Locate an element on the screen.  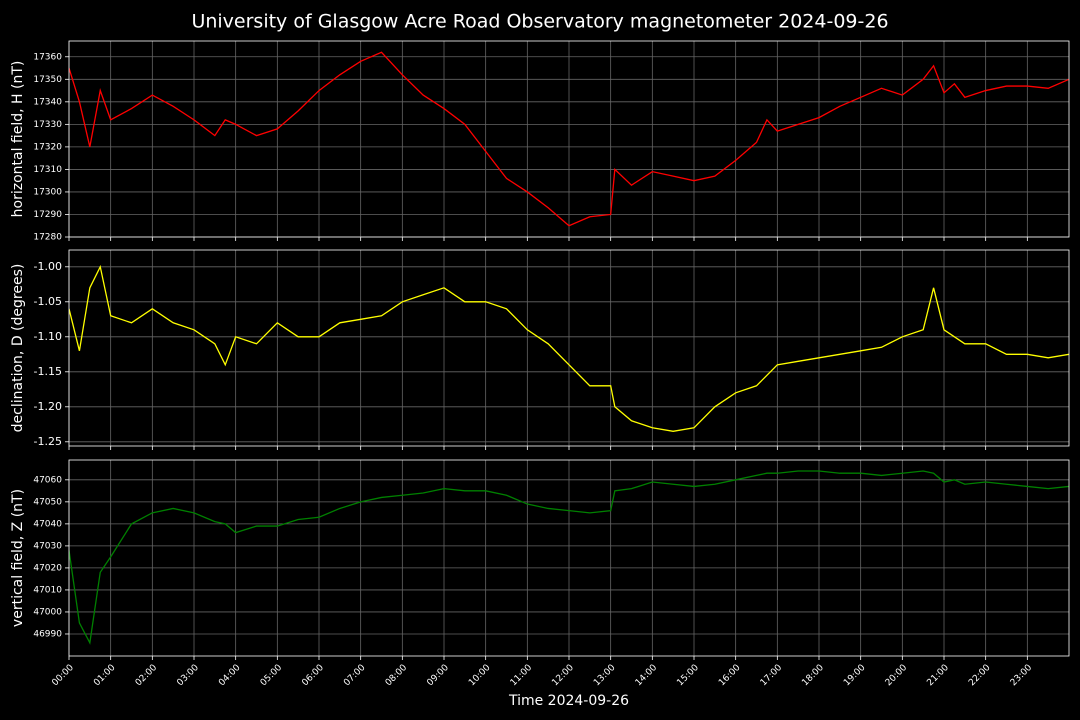
y-tick-label: 17280 is located at coordinates (47, 238).